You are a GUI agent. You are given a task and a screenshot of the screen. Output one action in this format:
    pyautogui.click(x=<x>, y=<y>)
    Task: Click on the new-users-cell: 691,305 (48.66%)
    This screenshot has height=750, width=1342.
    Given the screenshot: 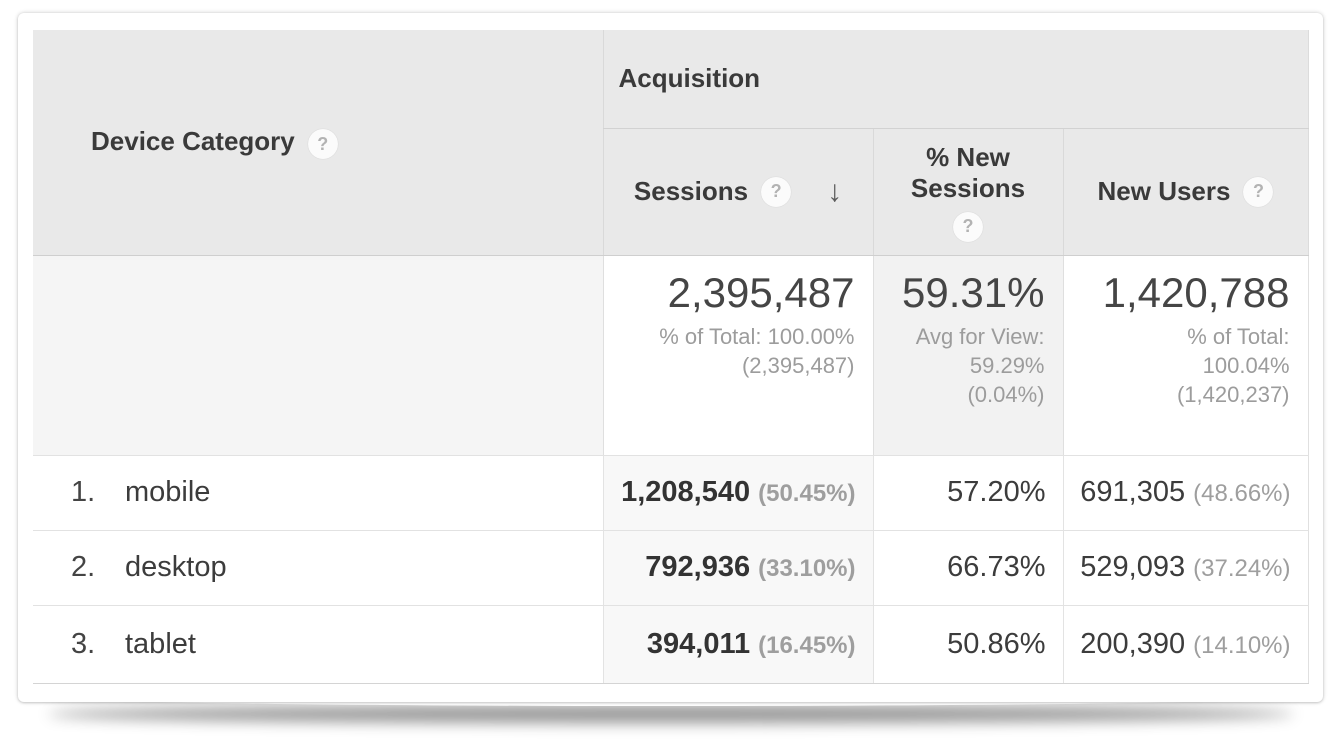 What is the action you would take?
    pyautogui.click(x=1185, y=493)
    